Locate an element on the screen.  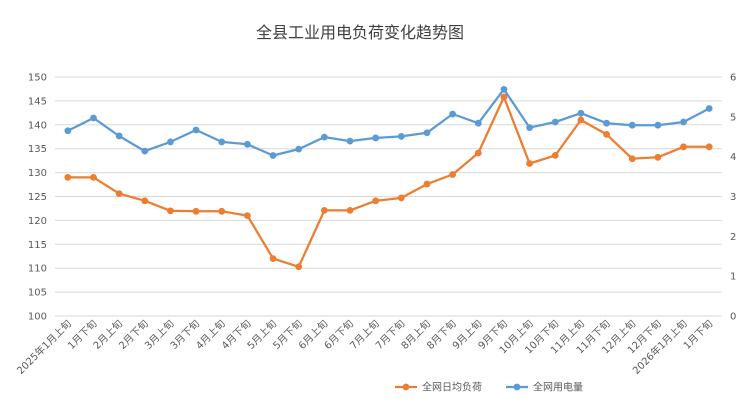
right-axis-tick-label: 3 is located at coordinates (733, 197).